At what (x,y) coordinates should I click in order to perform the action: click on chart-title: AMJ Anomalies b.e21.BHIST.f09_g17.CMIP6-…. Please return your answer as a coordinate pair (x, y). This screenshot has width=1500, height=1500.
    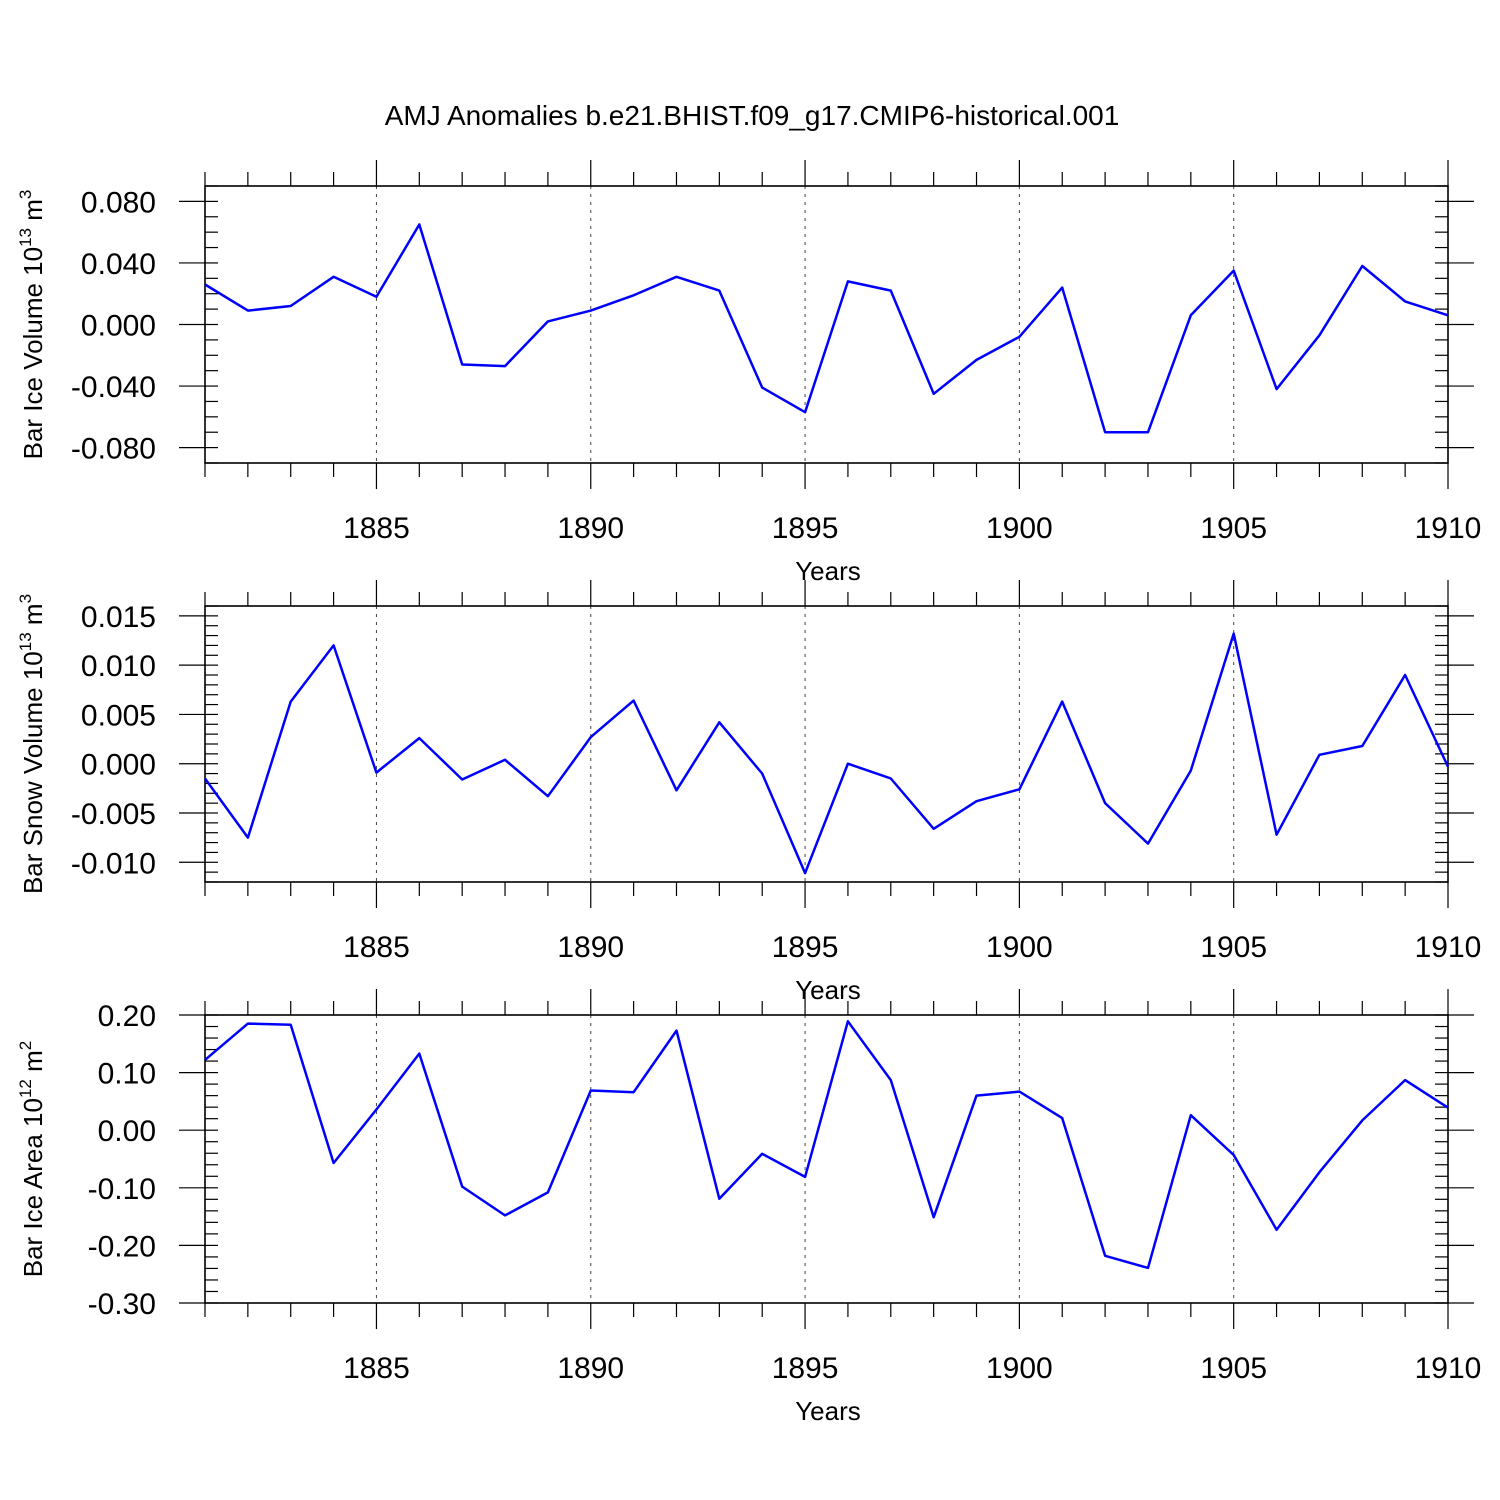
    Looking at the image, I should click on (752, 115).